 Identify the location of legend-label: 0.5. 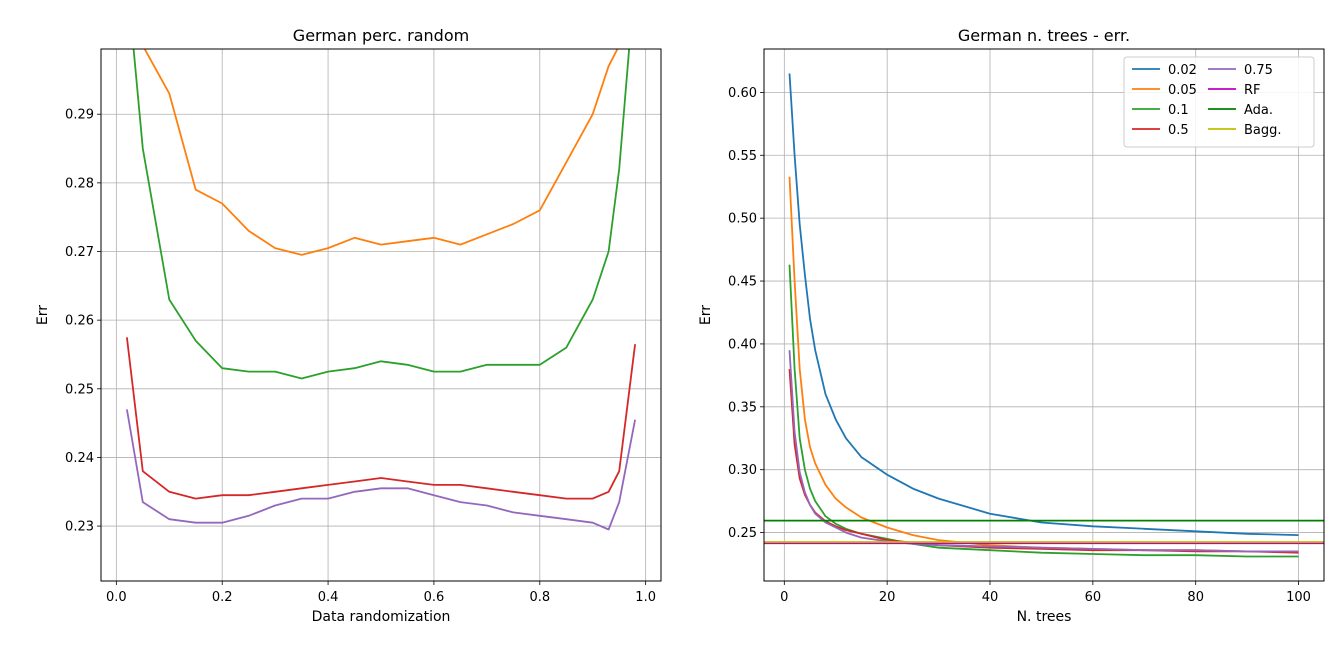
(1178, 130).